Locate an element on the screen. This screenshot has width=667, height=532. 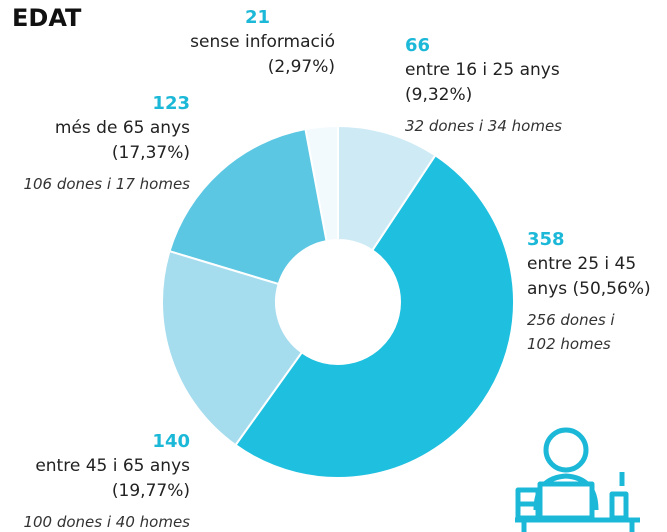
icon is located at coordinates (577, 479).